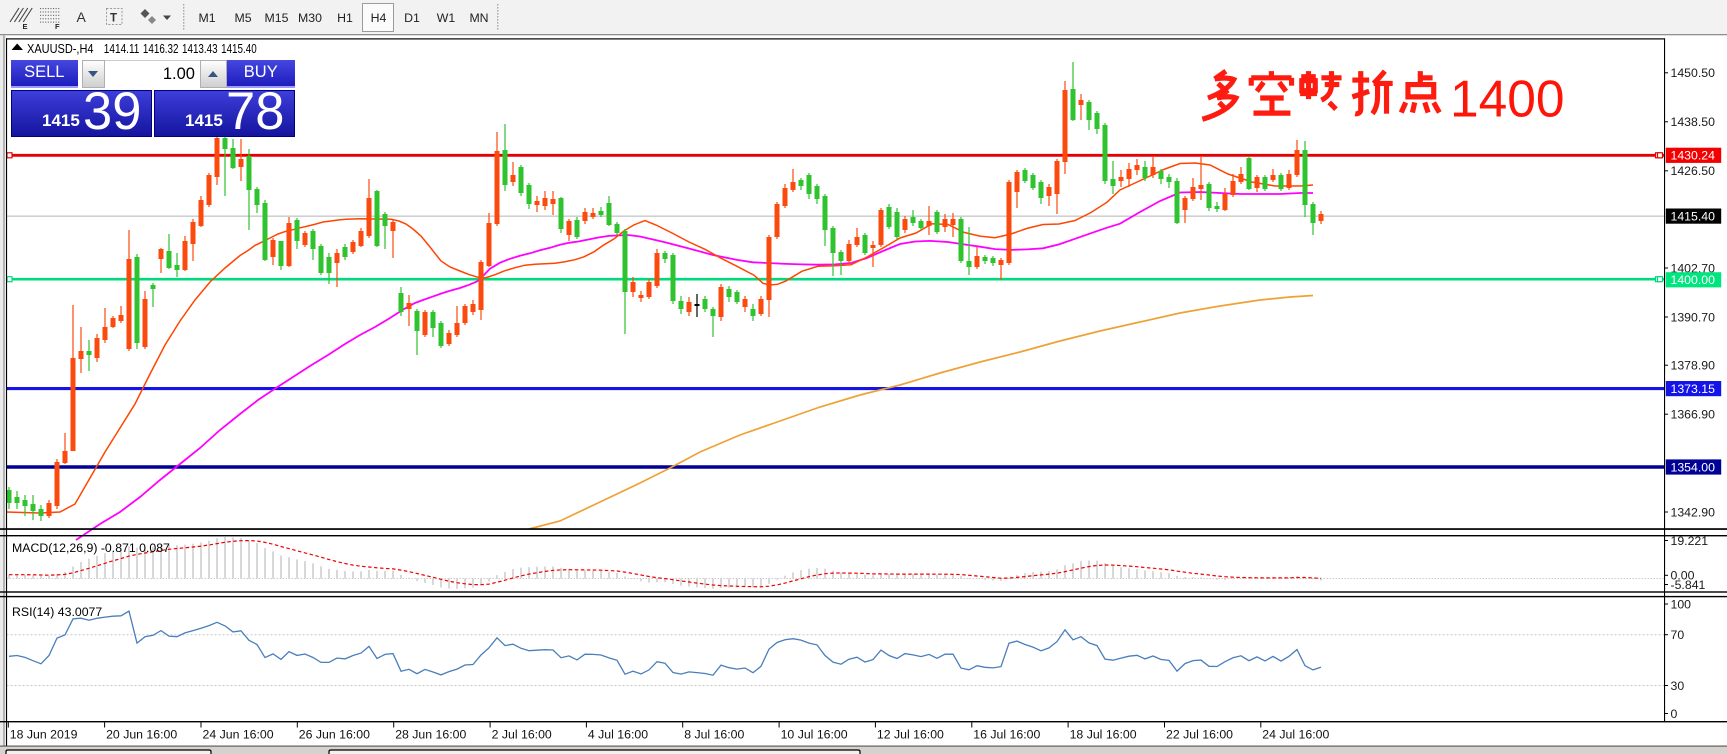 The image size is (1727, 754). What do you see at coordinates (345, 18) in the screenshot?
I see `svg-text: H1` at bounding box center [345, 18].